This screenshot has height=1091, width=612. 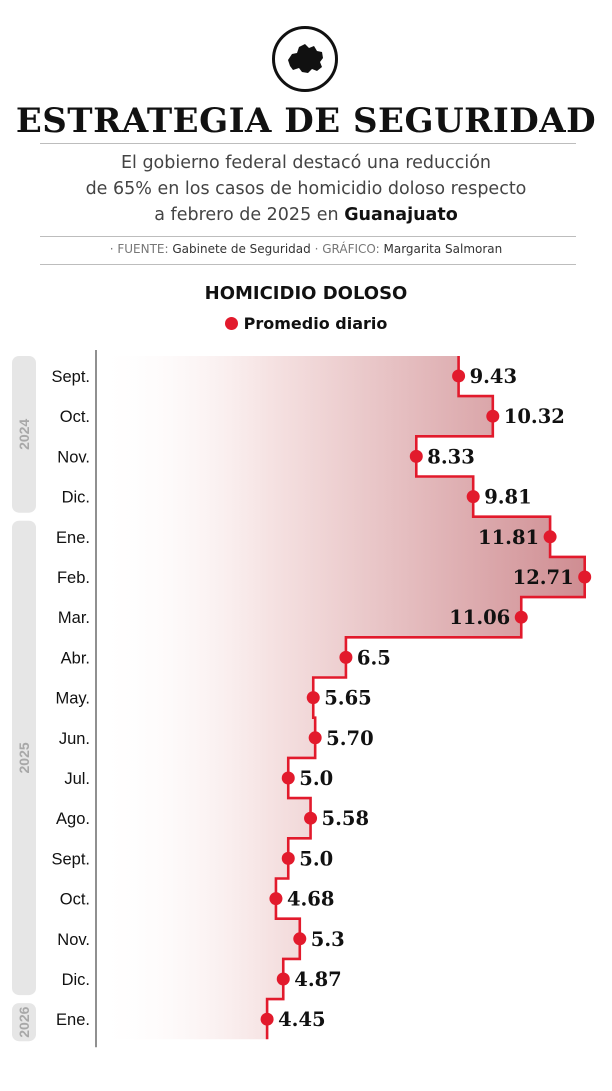 I want to click on chart-legend: Promedio diario, so click(x=306, y=323).